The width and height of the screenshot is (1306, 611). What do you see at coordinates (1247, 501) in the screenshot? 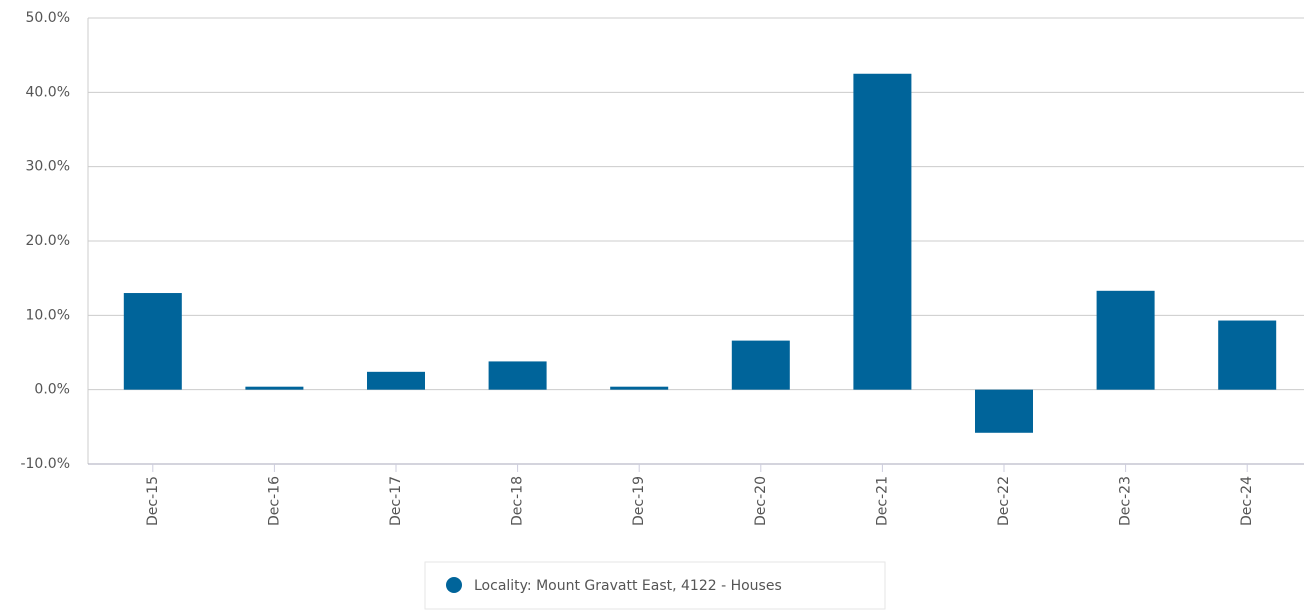
I see `x-tick-label: Dec-24` at bounding box center [1247, 501].